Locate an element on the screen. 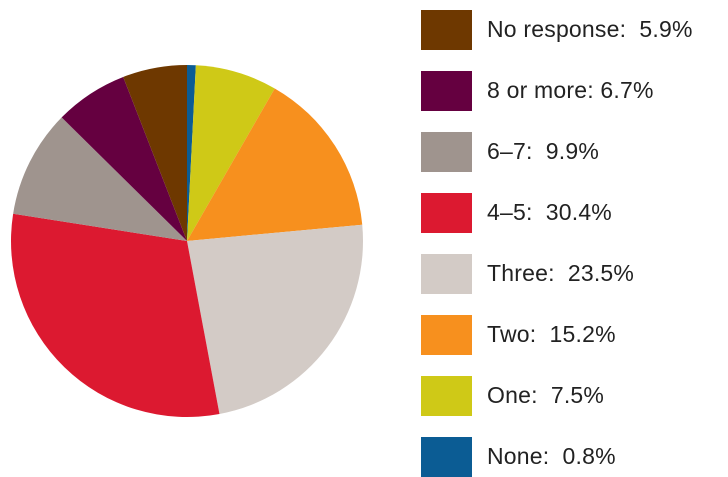  legend-item: Two: 15.2% is located at coordinates (574, 335).